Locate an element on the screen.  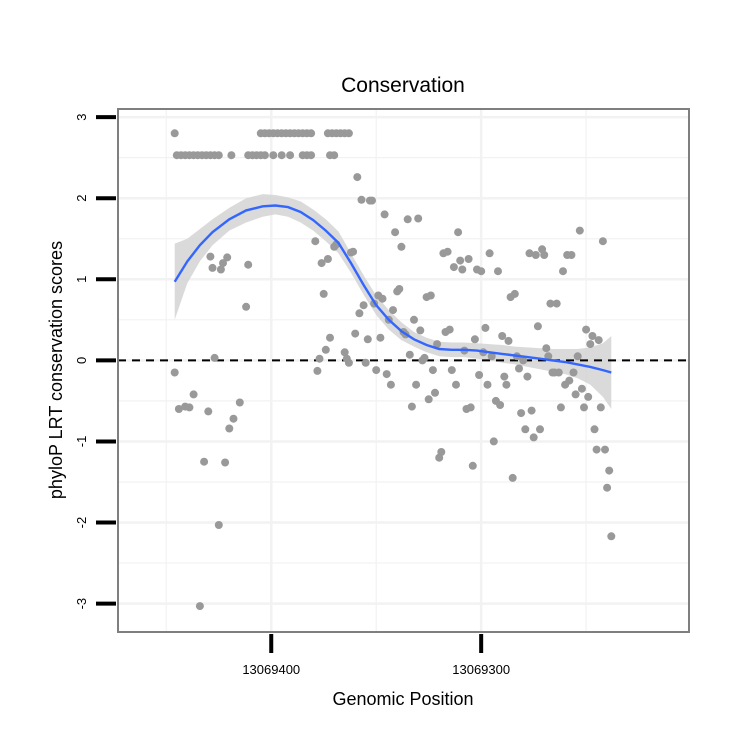
y-tick-label: -3 is located at coordinates (81, 604).